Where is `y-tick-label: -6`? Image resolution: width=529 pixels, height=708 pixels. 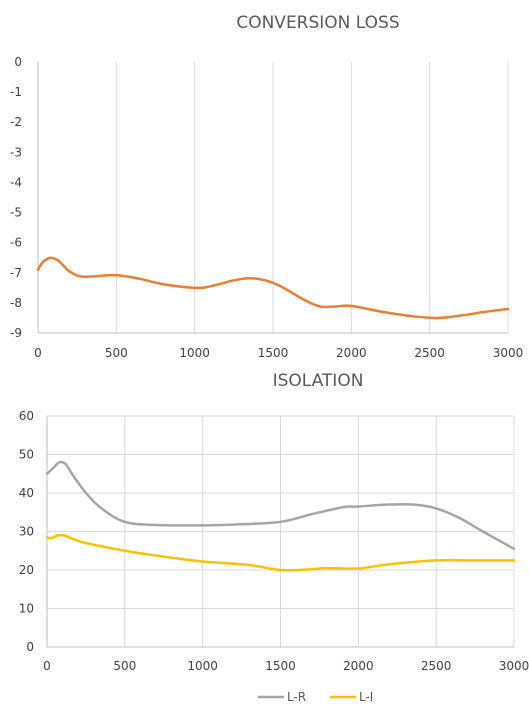
y-tick-label: -6 is located at coordinates (16, 243).